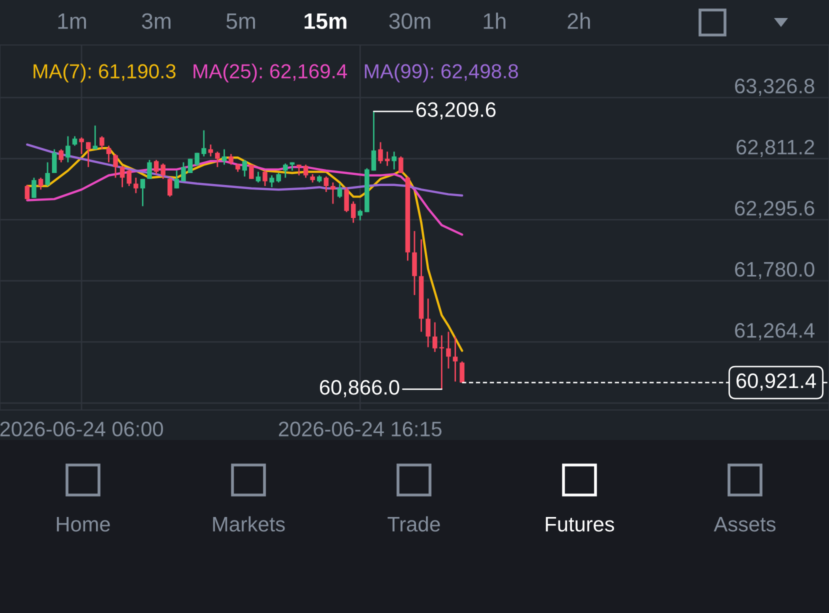 This screenshot has height=613, width=829. I want to click on text: 5m, so click(240, 21).